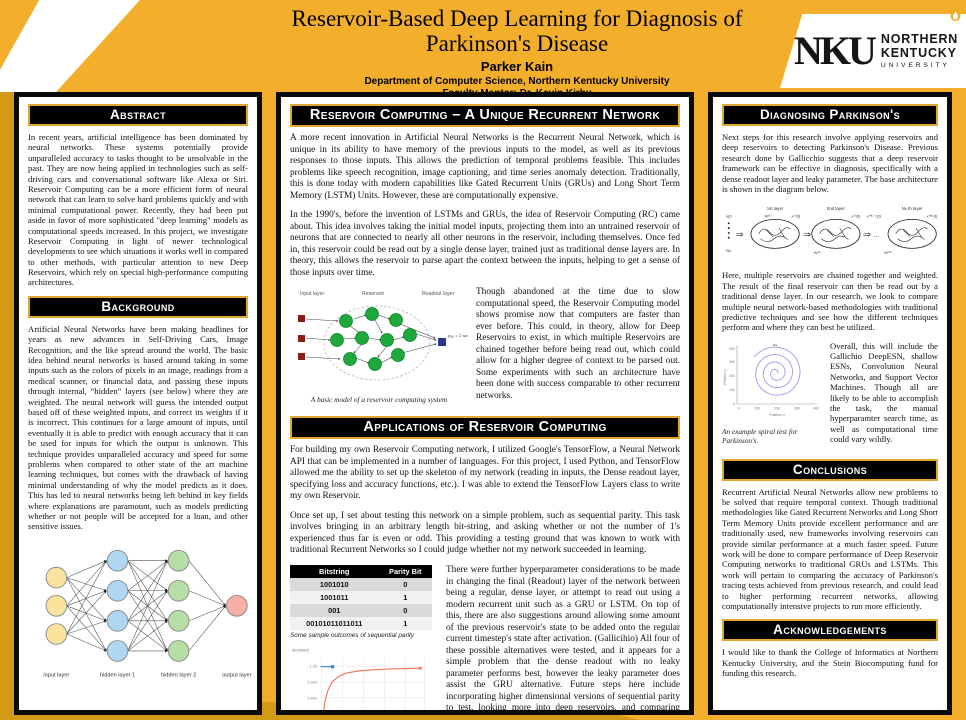 The image size is (966, 720). Describe the element at coordinates (816, 408) in the screenshot. I see `spiral-xtick: 400` at that location.